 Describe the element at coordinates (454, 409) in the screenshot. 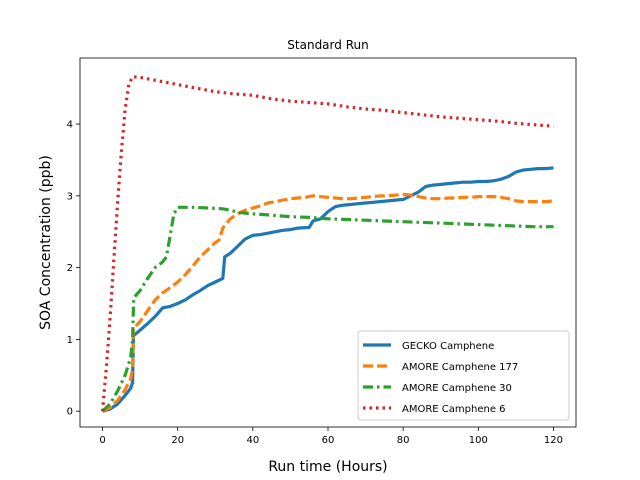

I see `legend-label: AMORE Camphene 6` at that location.